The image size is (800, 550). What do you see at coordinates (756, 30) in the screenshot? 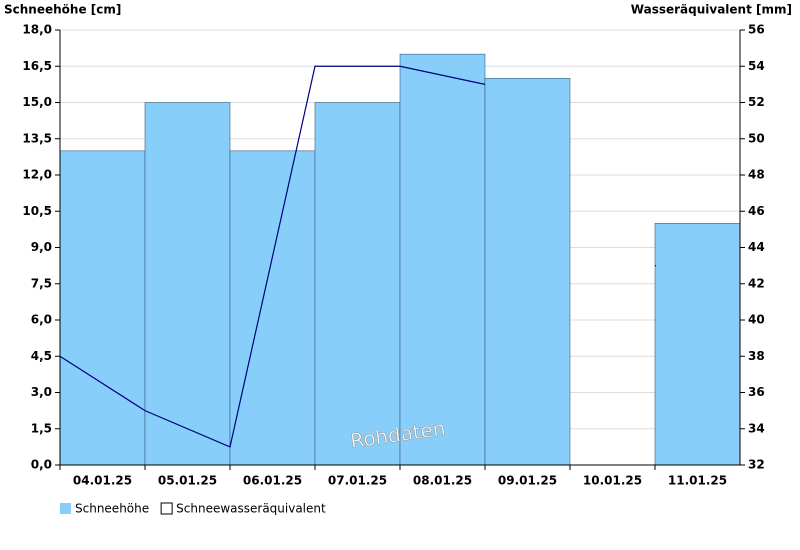
I see `y2-tick-label: 56` at bounding box center [756, 30].